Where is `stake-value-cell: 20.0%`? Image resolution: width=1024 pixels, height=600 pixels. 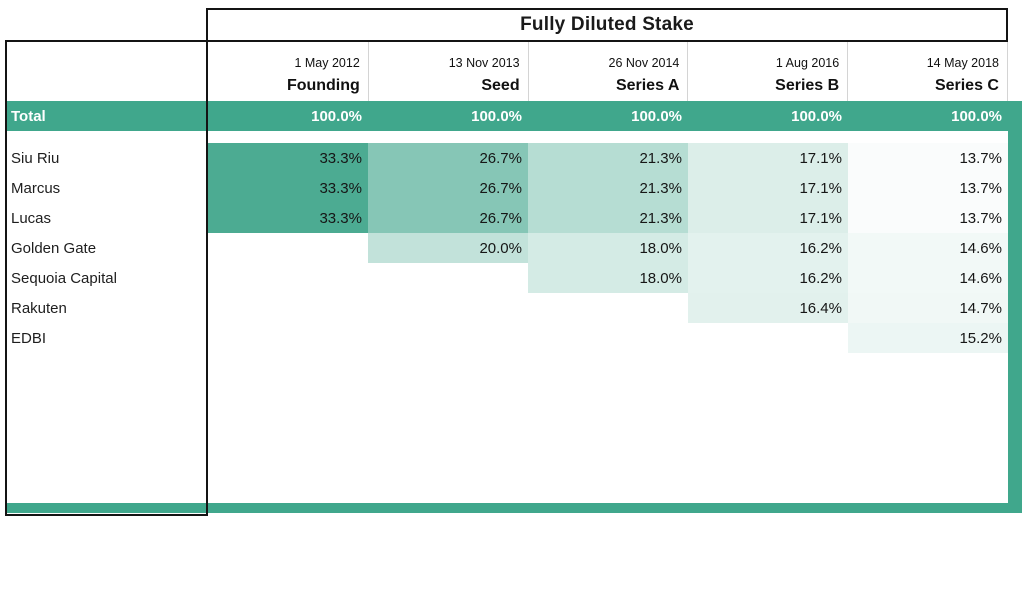 stake-value-cell: 20.0% is located at coordinates (448, 248).